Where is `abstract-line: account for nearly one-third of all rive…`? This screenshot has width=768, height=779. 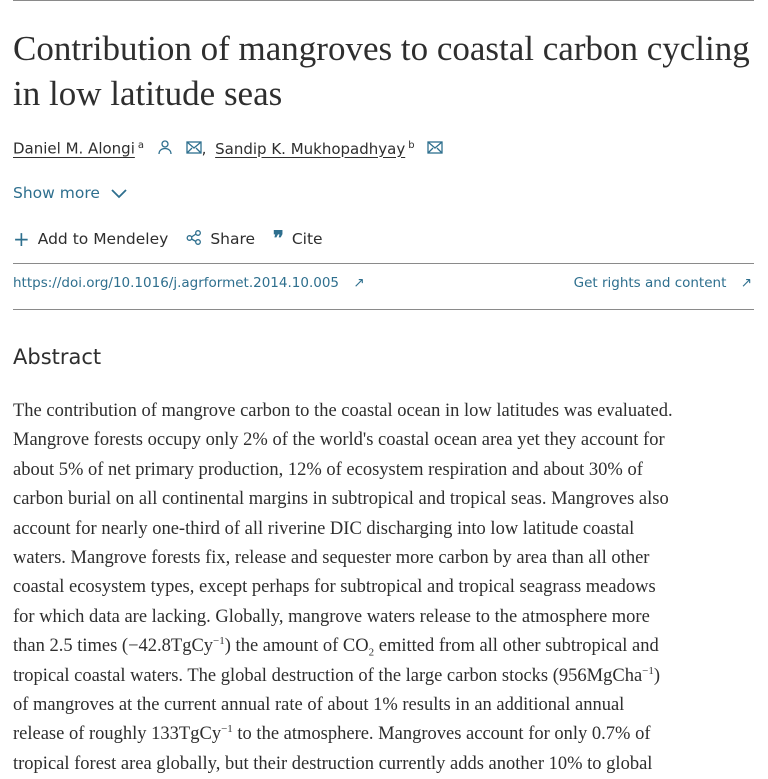
abstract-line: account for nearly one-third of all rive… is located at coordinates (324, 528).